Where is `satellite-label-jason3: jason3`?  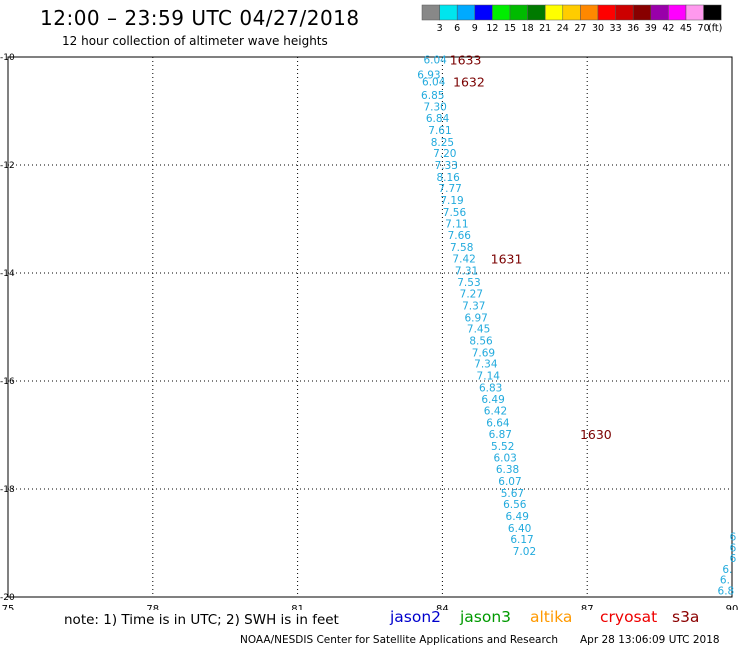
satellite-label-jason3: jason3 is located at coordinates (486, 617).